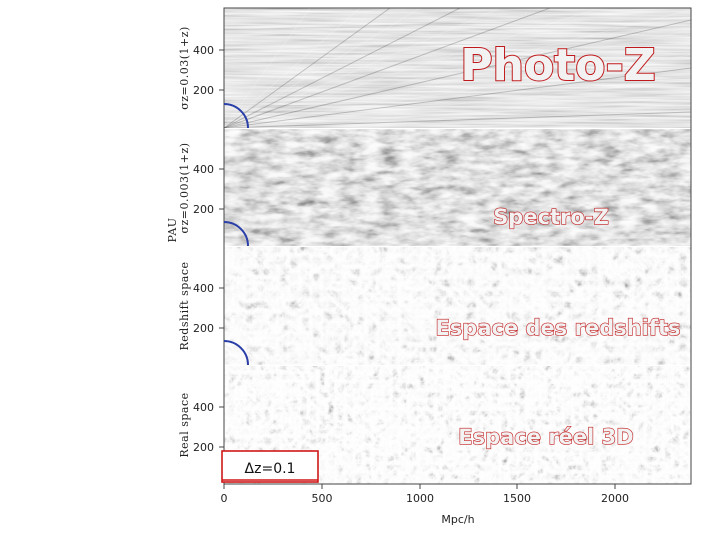 This screenshot has height=540, width=720. I want to click on panel-redshift-image, so click(457, 306).